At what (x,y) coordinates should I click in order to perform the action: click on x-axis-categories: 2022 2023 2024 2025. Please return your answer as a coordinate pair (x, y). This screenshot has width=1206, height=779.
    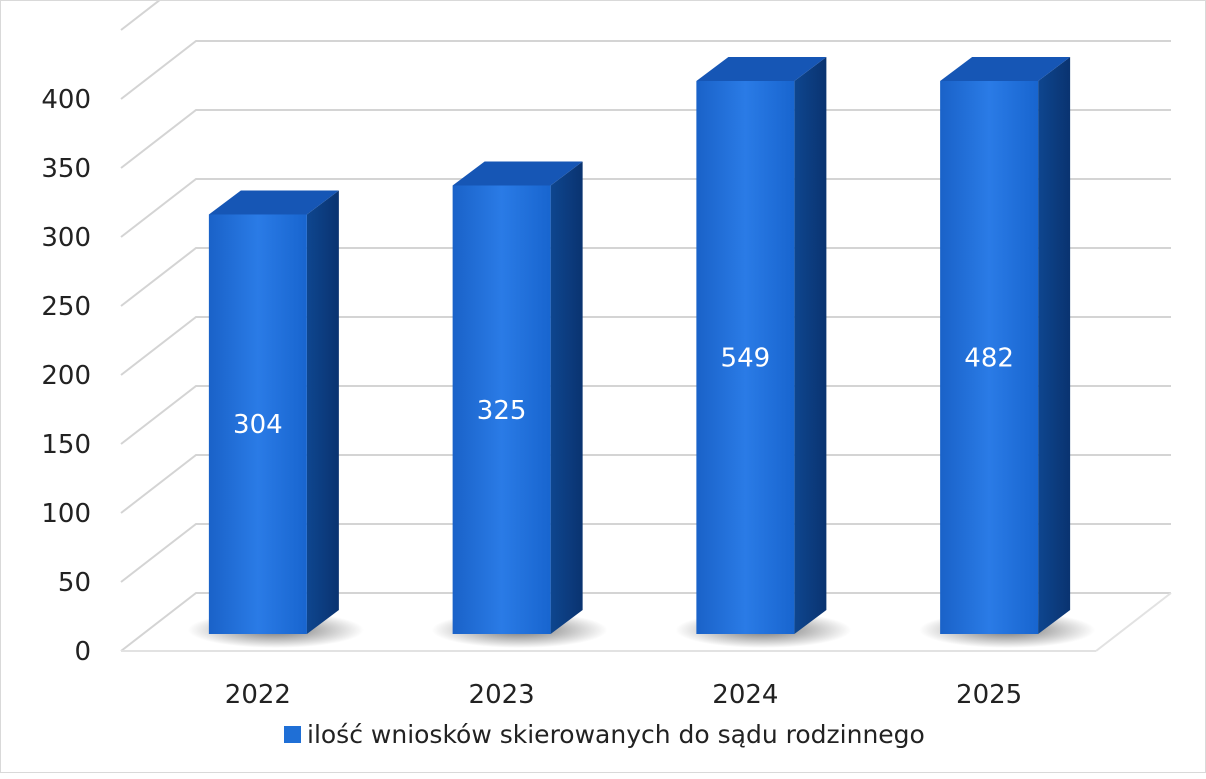
    Looking at the image, I should click on (623, 695).